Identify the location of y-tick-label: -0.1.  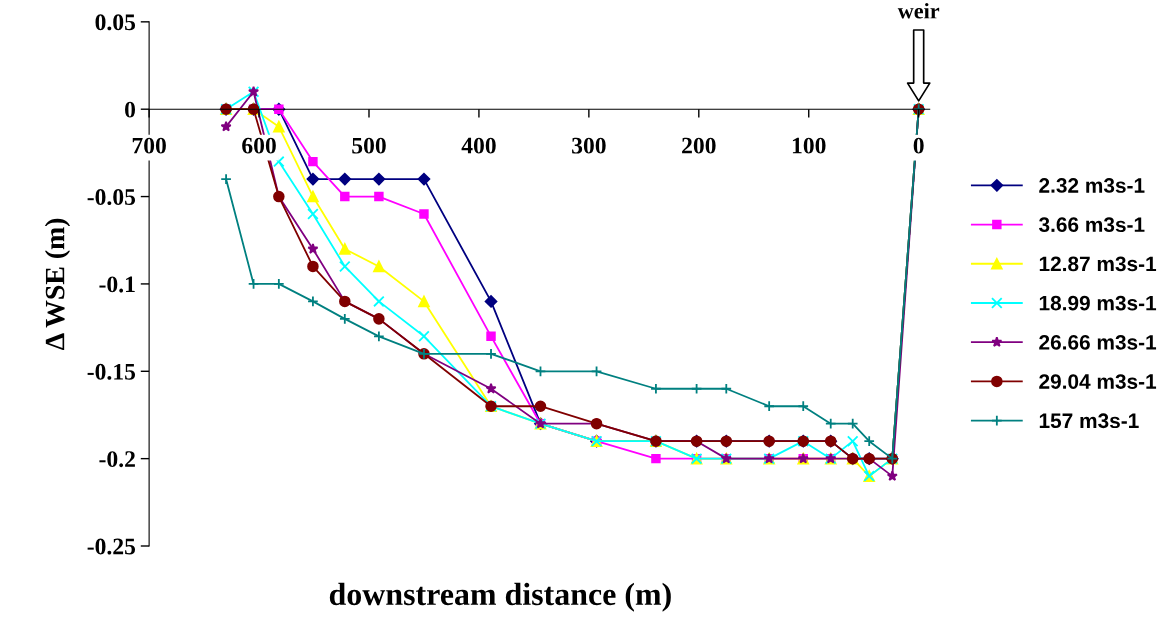
(117, 284).